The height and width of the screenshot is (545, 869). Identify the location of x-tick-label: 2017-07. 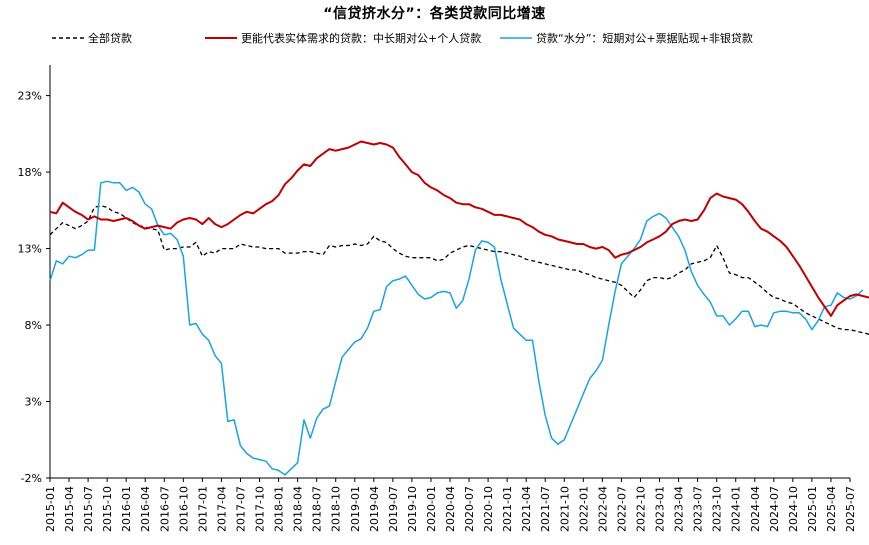
(240, 509).